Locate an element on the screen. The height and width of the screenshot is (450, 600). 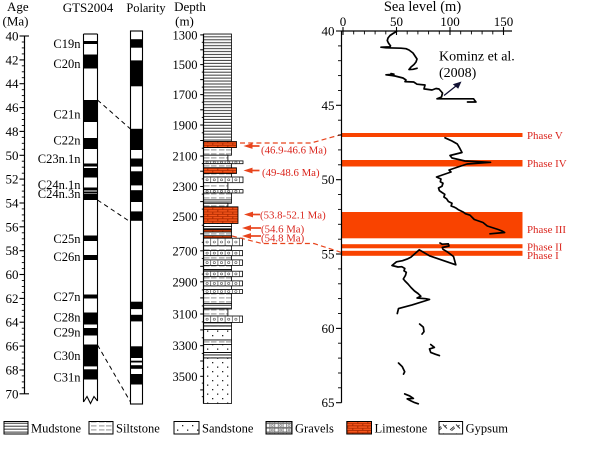
svg-text: 70 is located at coordinates (12, 393).